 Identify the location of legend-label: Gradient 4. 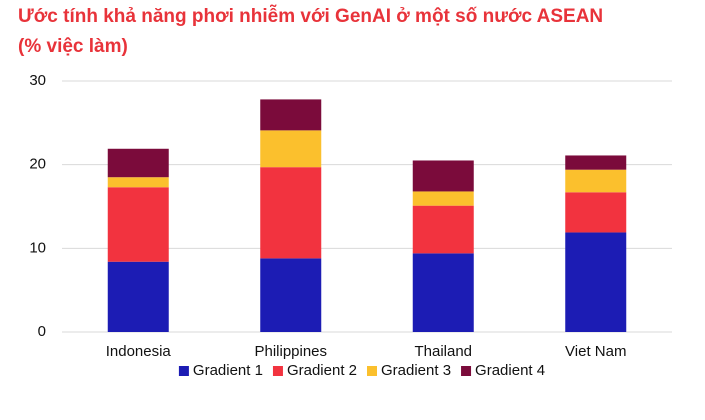
(510, 370).